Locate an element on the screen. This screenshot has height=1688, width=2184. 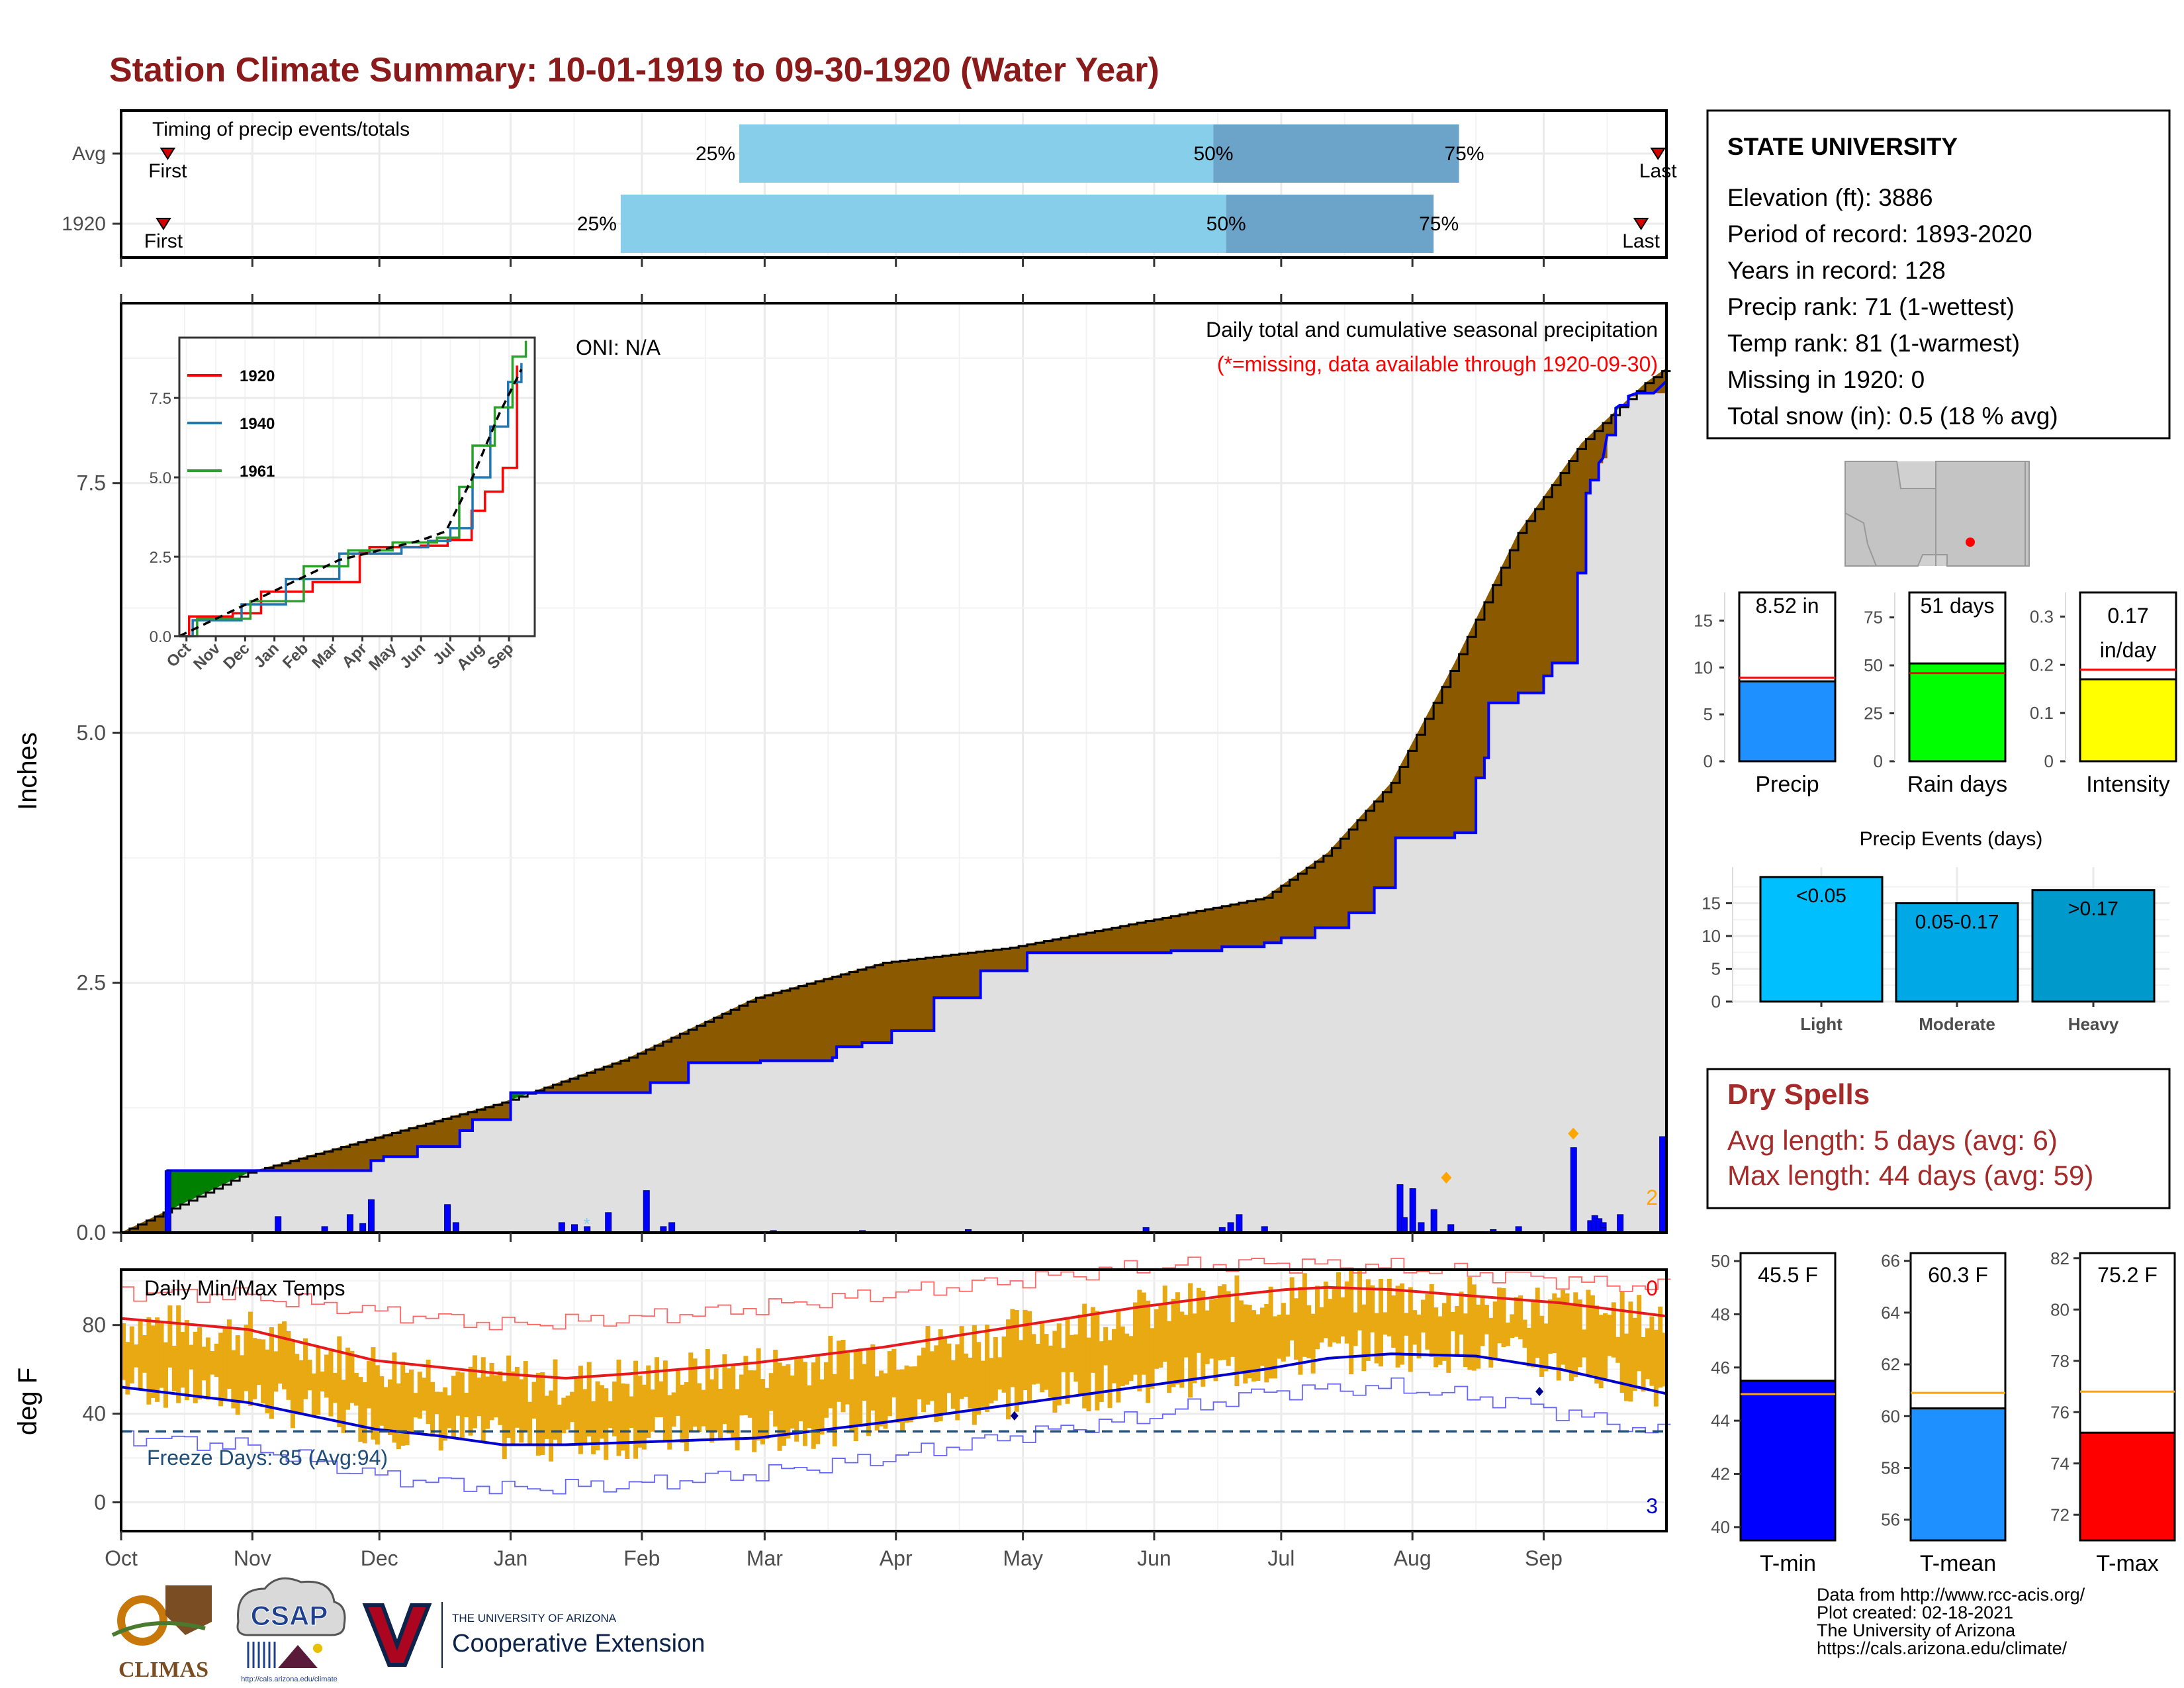
temp-bar-y-tick-label: 56 is located at coordinates (1891, 1520).